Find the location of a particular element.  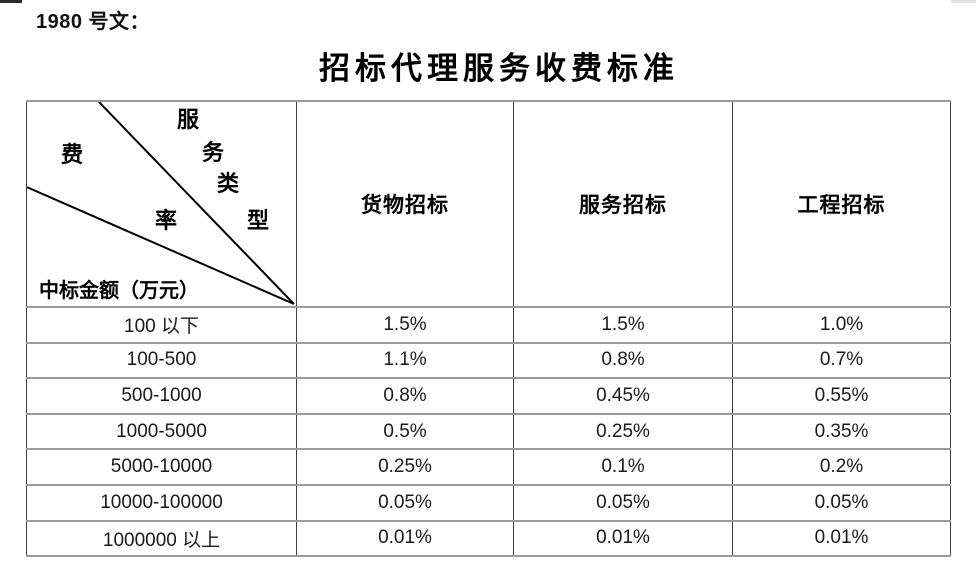

diagonal-line-upper is located at coordinates (196, 203).